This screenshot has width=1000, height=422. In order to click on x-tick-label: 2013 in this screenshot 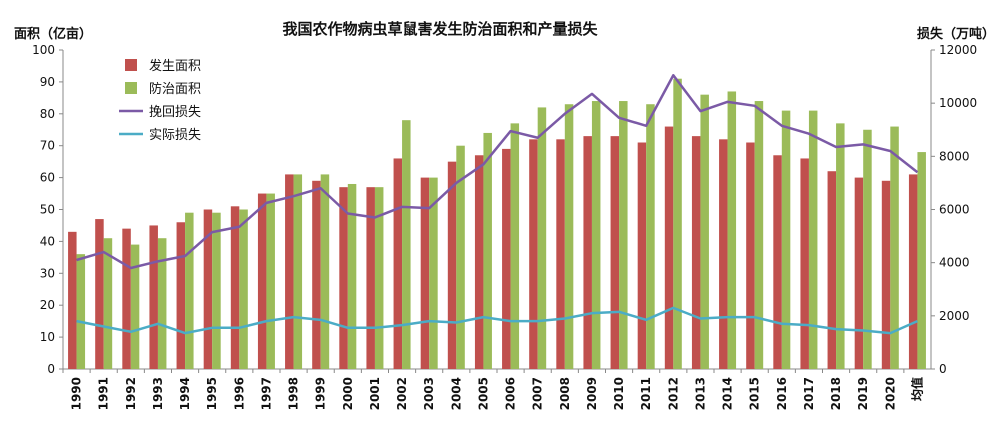, I will do `click(700, 393)`.